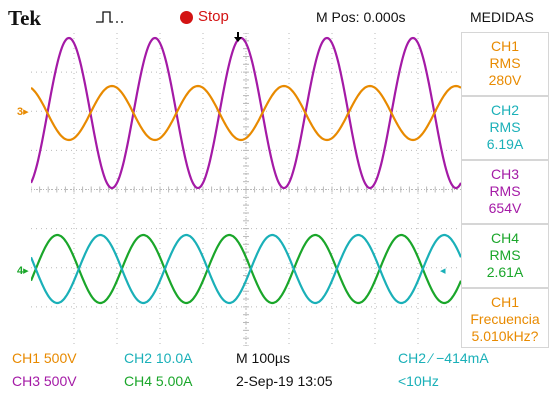 The height and width of the screenshot is (404, 550). I want to click on measurement-type: Frecuencia, so click(505, 319).